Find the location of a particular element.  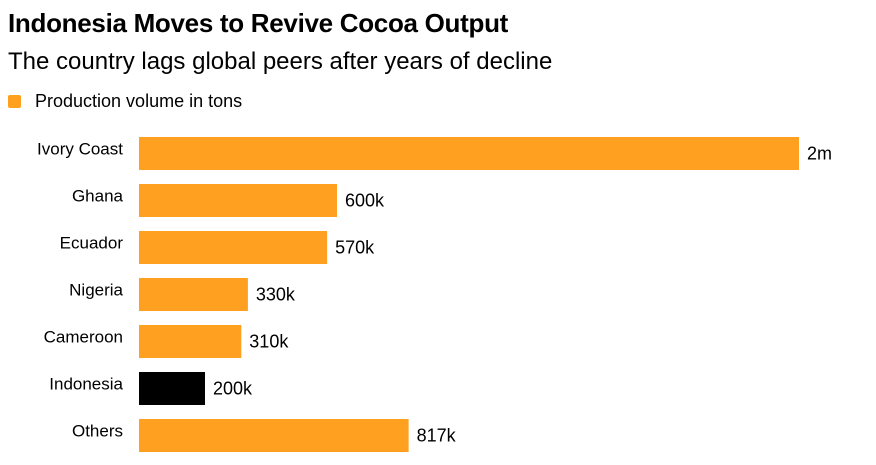

value-label-others: 817k is located at coordinates (437, 435).